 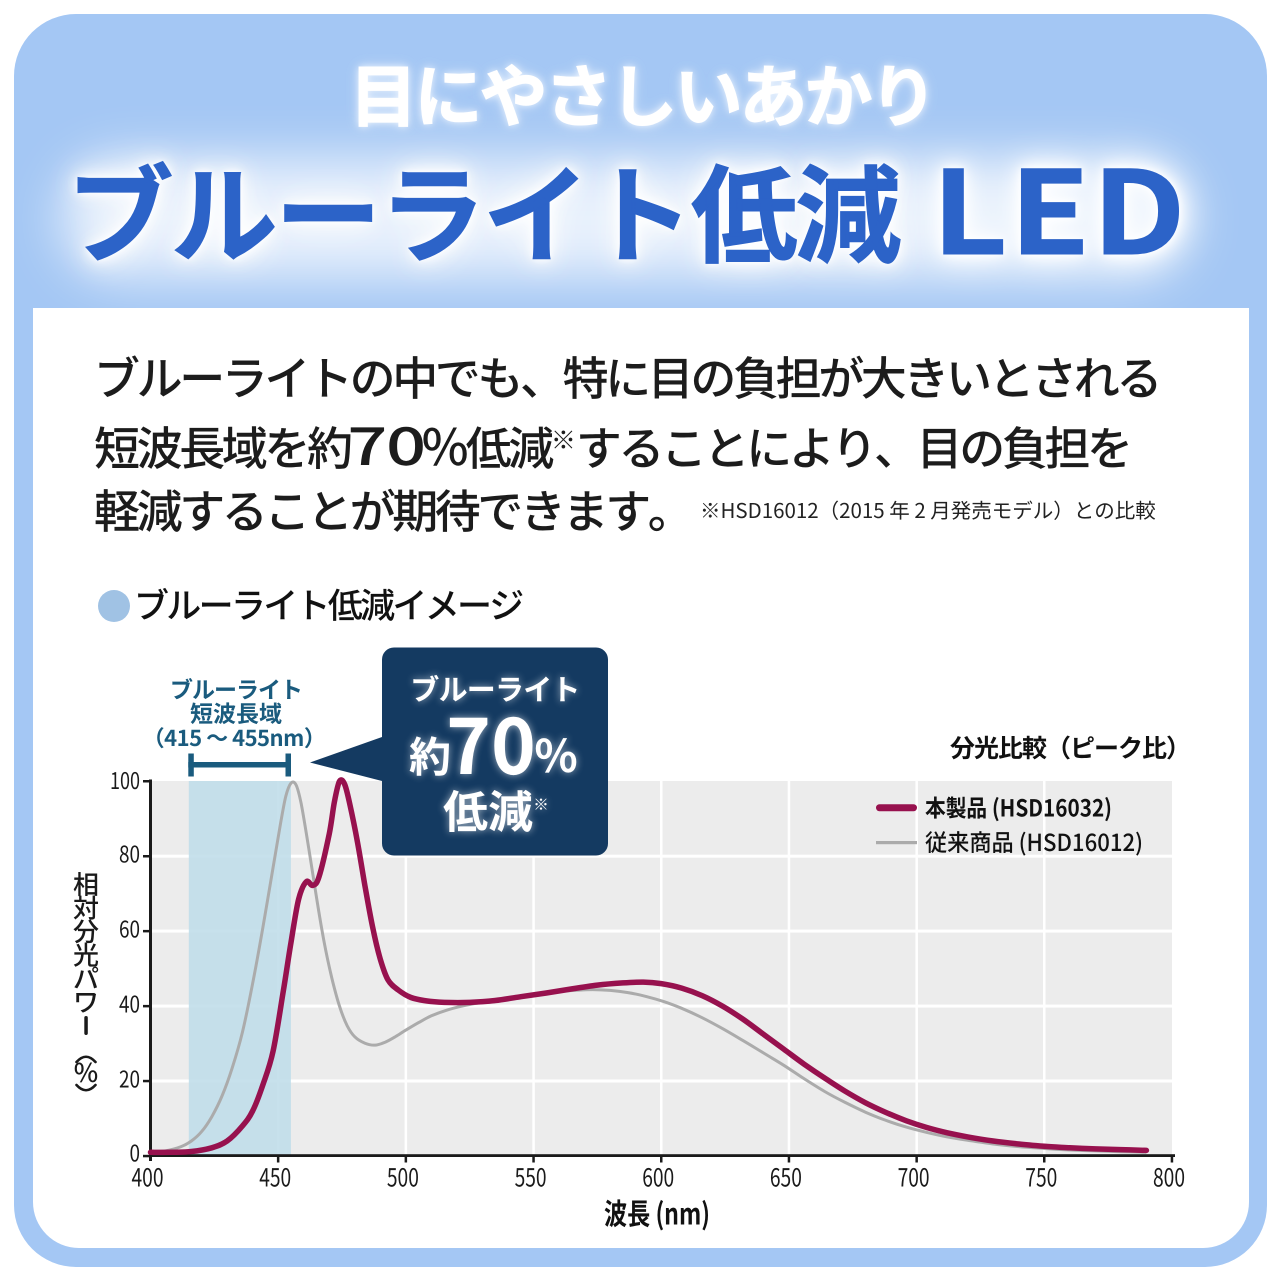 What do you see at coordinates (135, 1152) in the screenshot?
I see `svg-text: 0` at bounding box center [135, 1152].